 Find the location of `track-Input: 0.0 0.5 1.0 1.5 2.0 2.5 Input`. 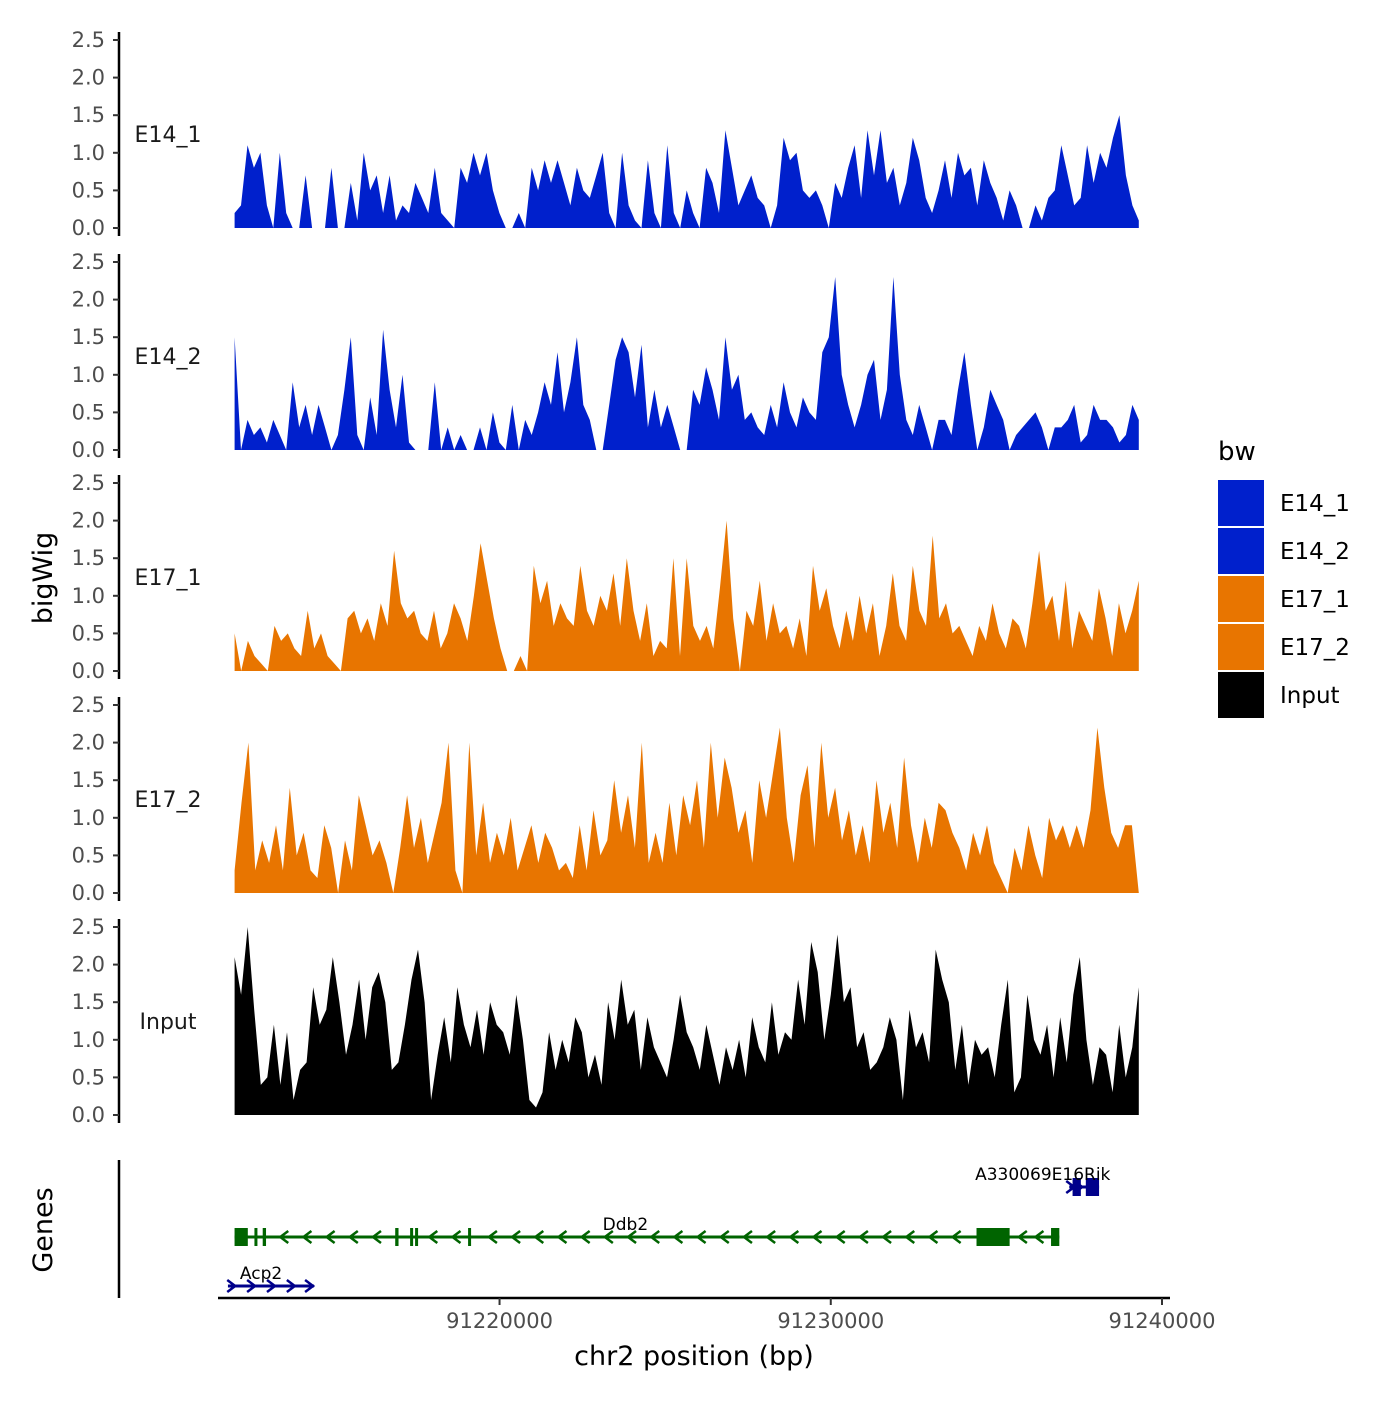

track-Input: 0.0 0.5 1.0 1.5 2.0 2.5 Input is located at coordinates (605, 1021).